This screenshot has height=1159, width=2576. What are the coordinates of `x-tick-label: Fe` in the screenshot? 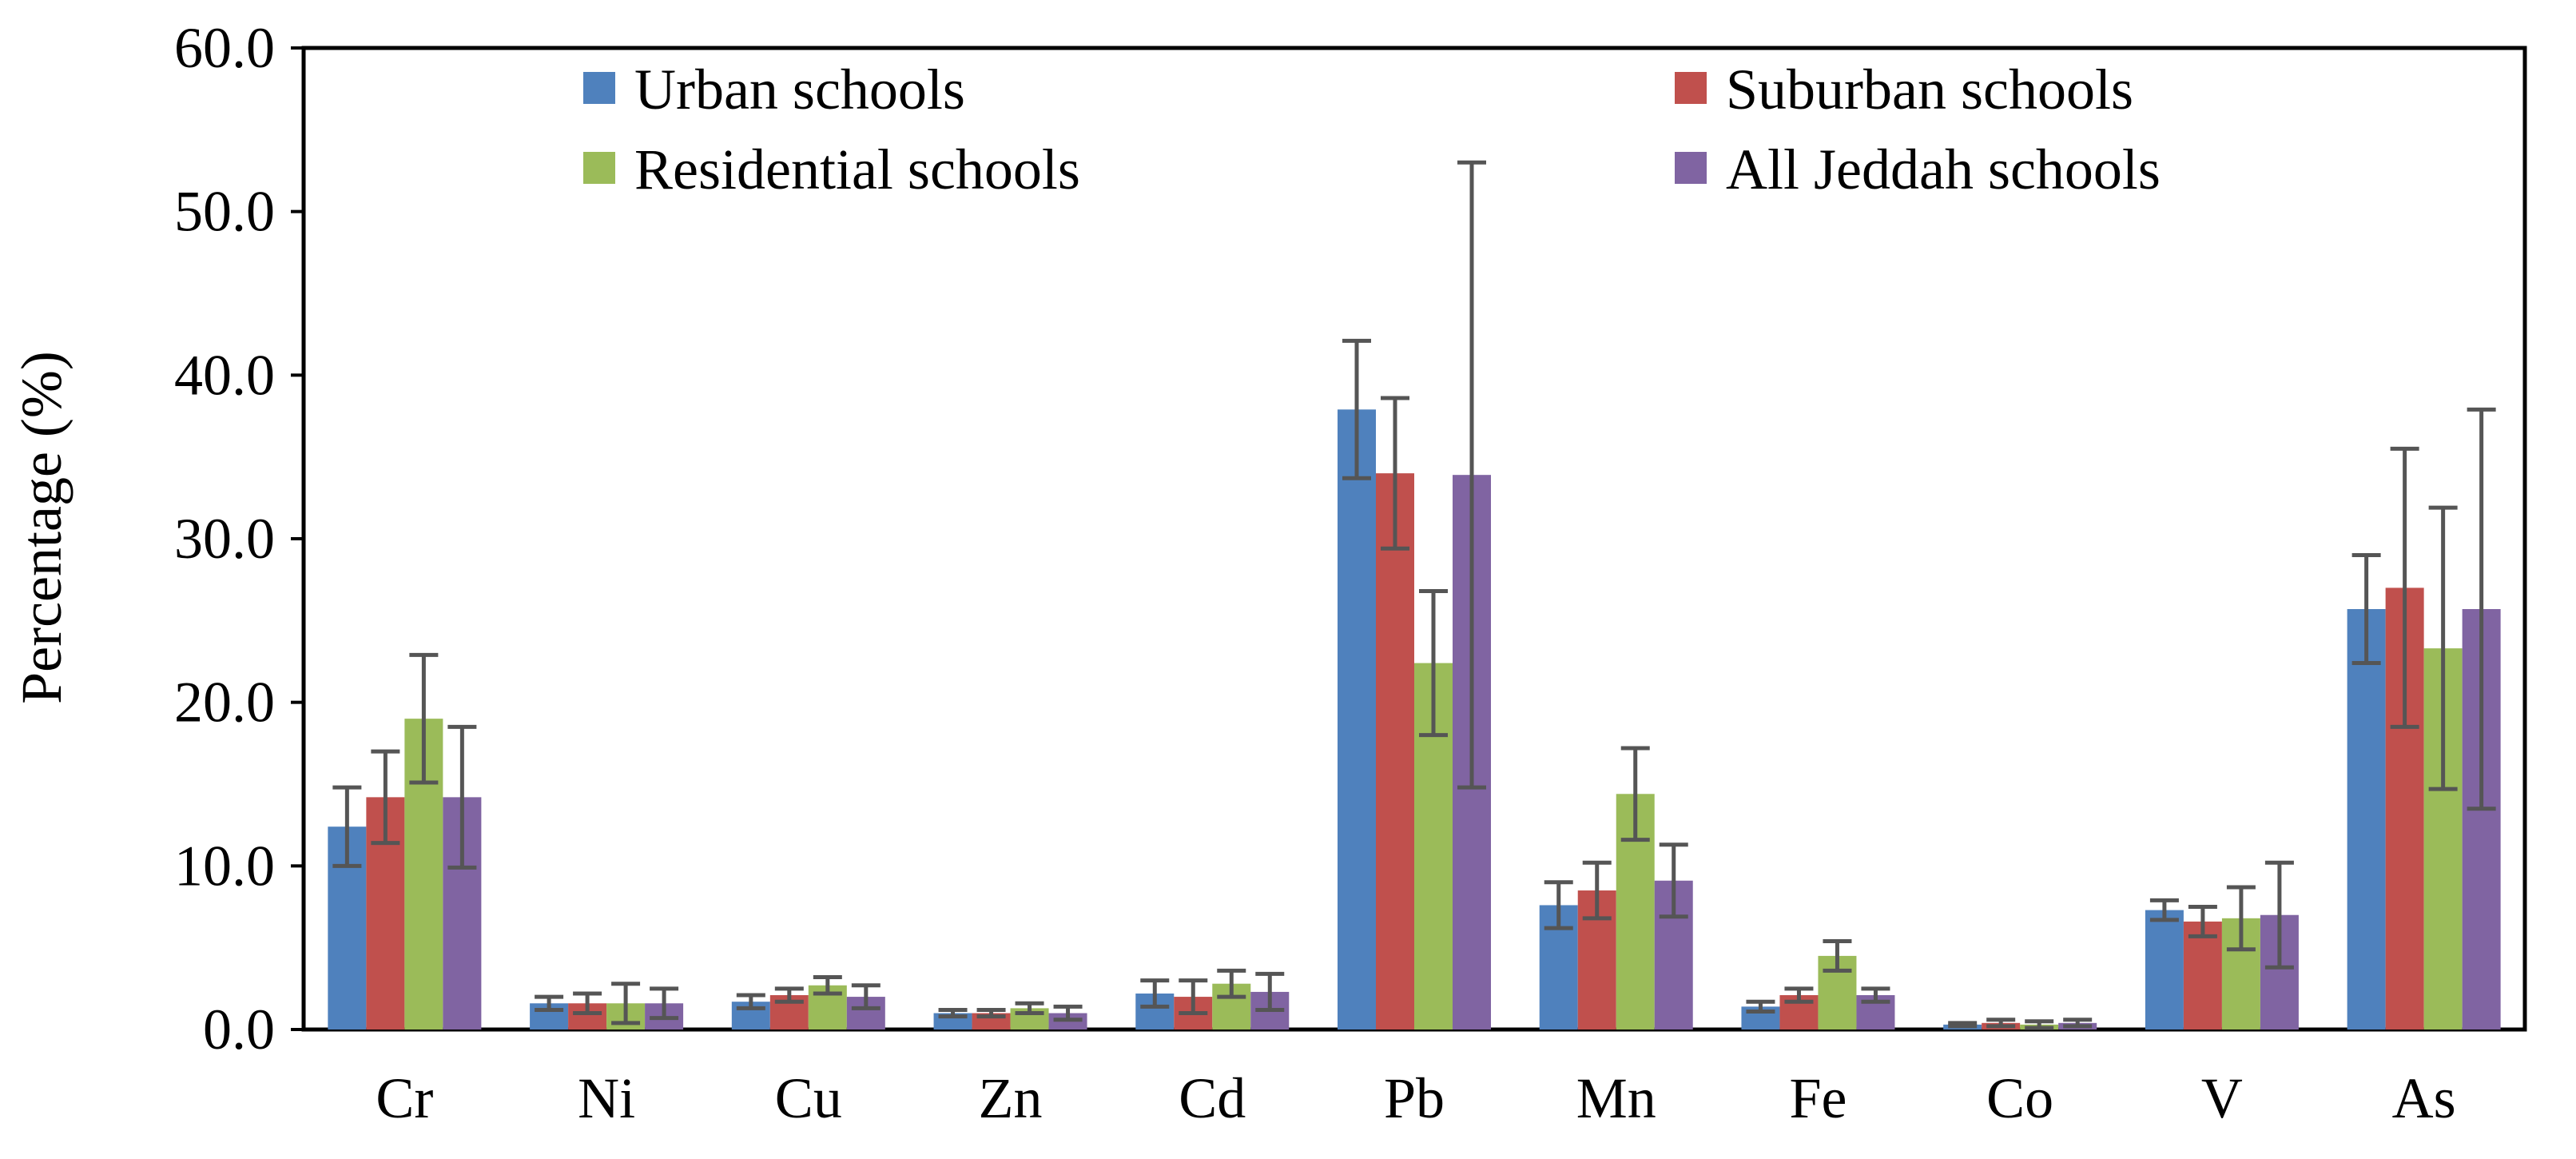 It's located at (1818, 1098).